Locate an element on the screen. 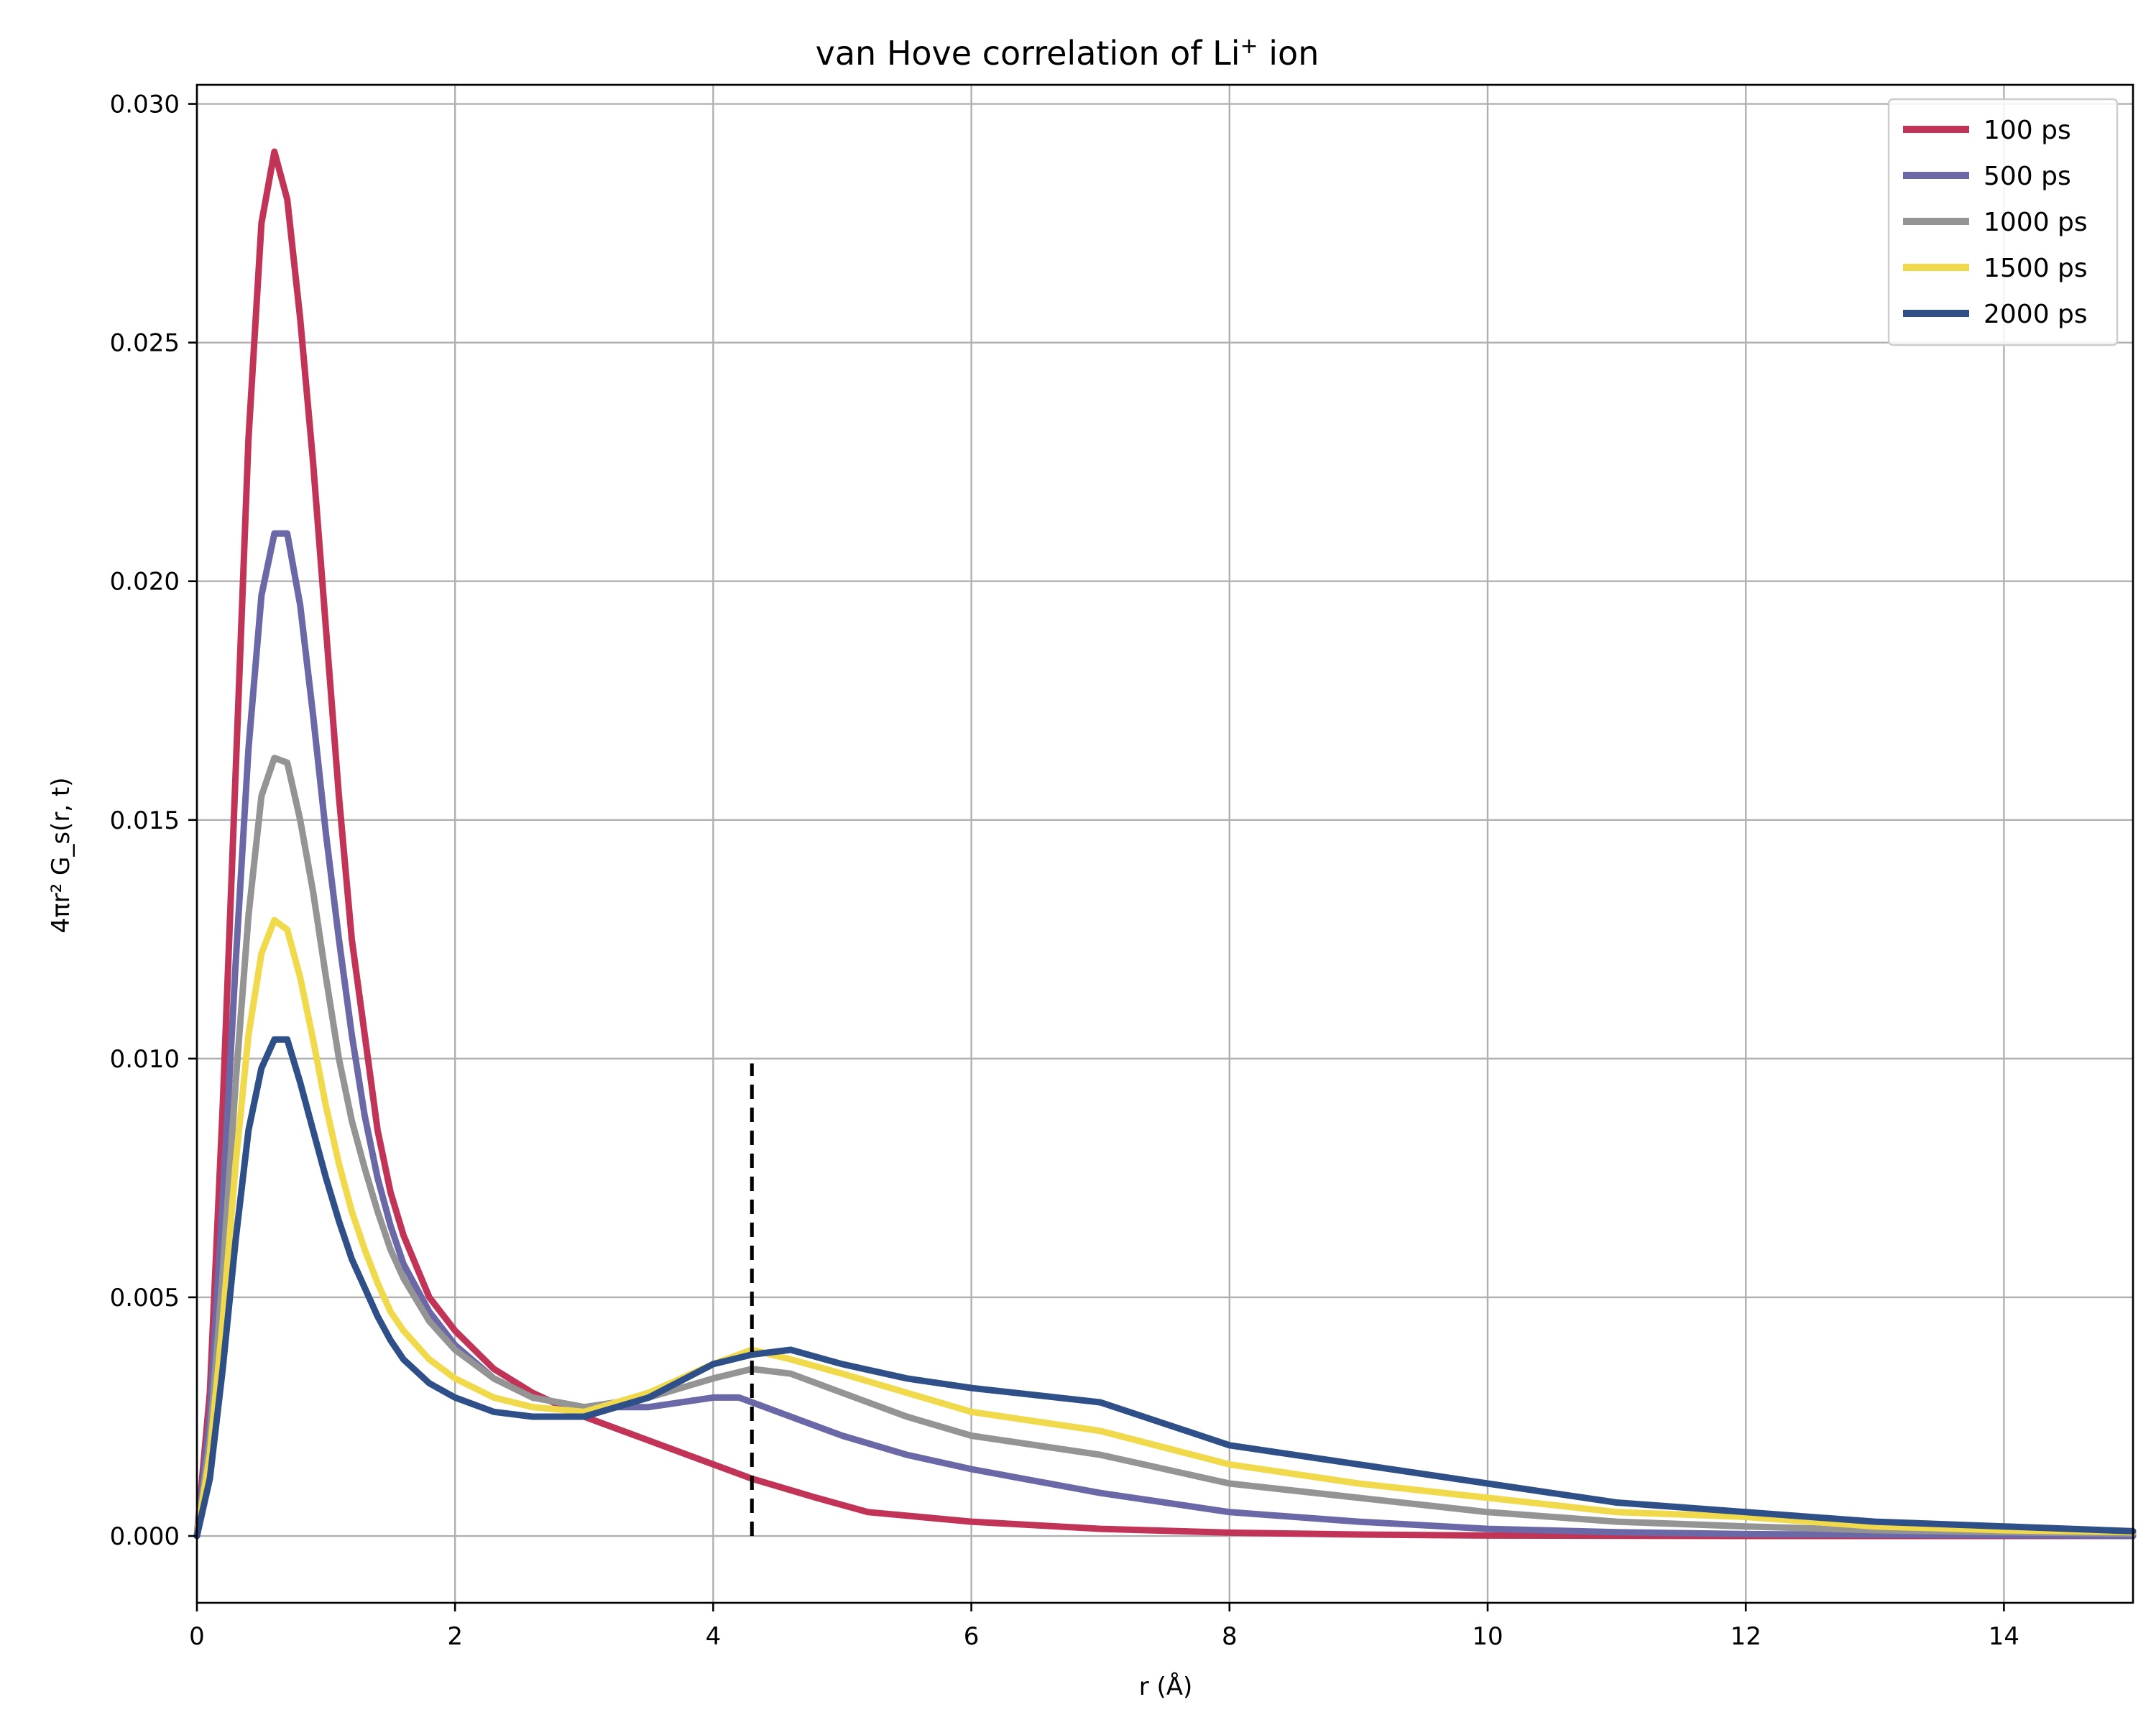 Image resolution: width=2156 pixels, height=1725 pixels. y-tick-label: 0.015 is located at coordinates (145, 820).